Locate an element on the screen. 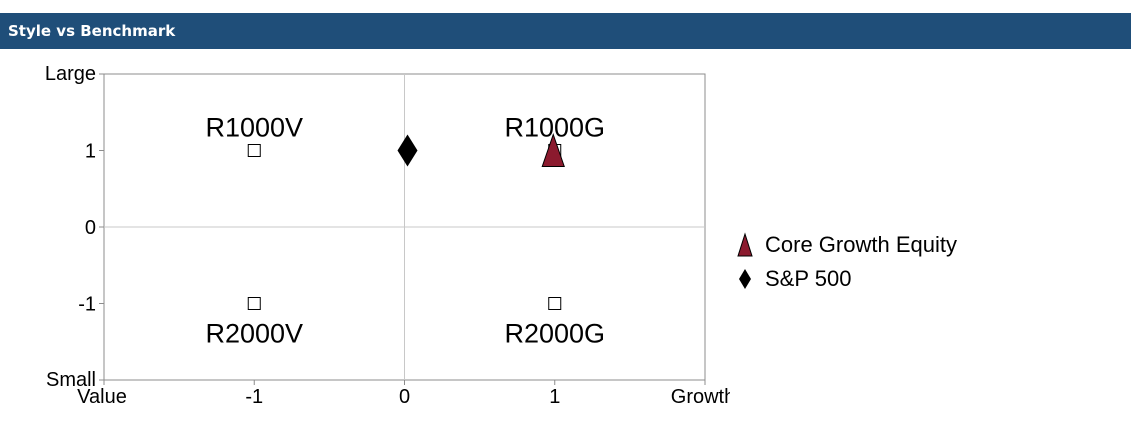 This screenshot has height=443, width=1131. legend-label: S&P 500 is located at coordinates (808, 278).